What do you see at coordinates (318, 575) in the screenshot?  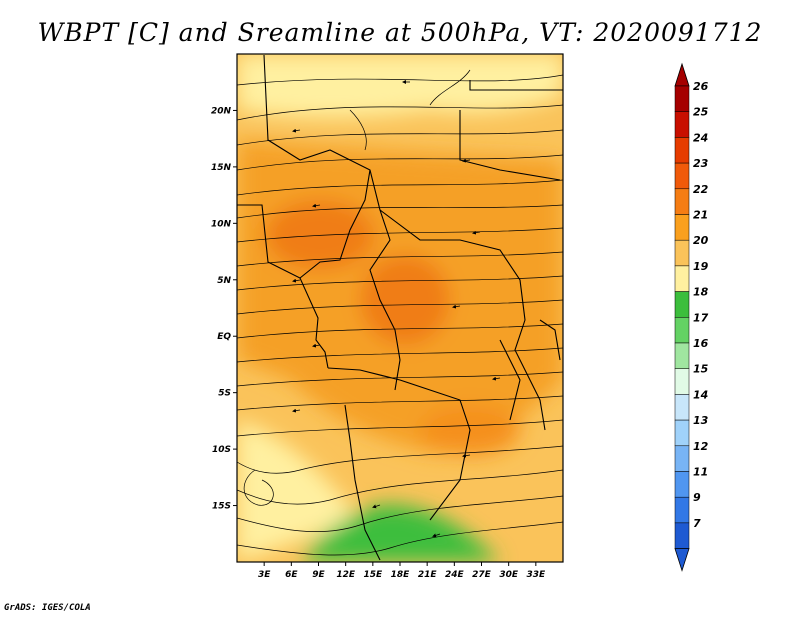 I see `lon-tick-label: 9E` at bounding box center [318, 575].